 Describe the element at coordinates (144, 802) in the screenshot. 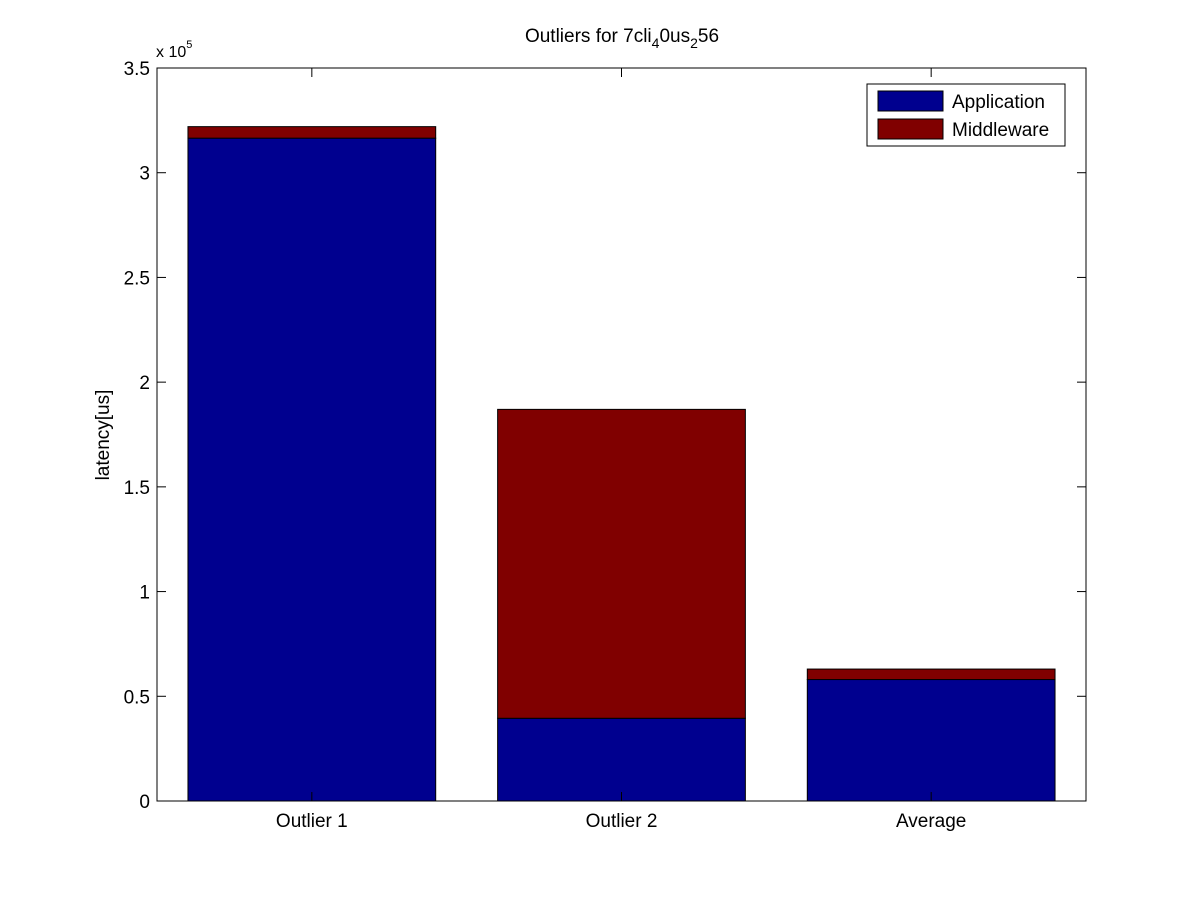

I see `y-tick-label: 0` at that location.